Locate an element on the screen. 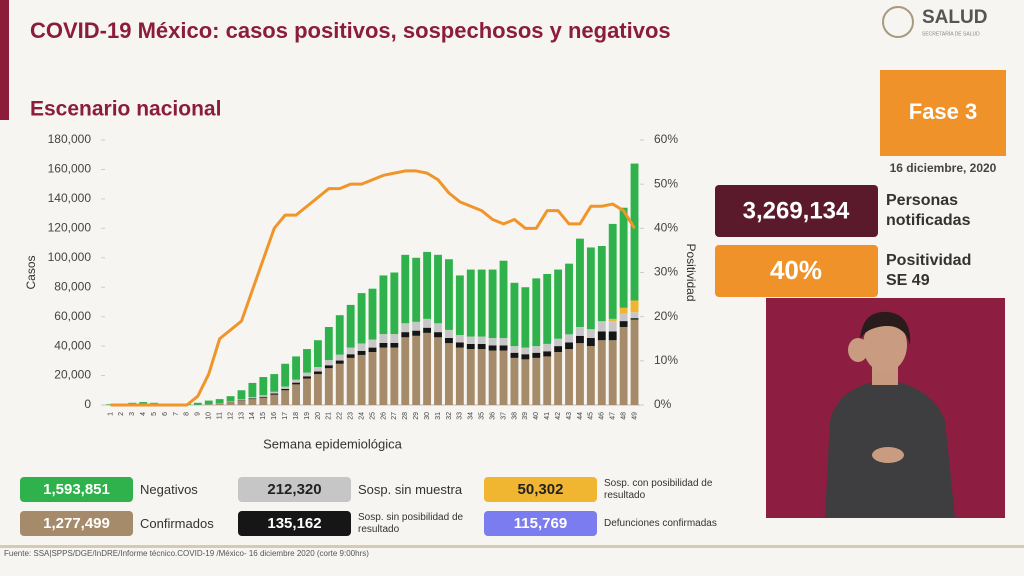  x-tick-label: 30 is located at coordinates (427, 416).